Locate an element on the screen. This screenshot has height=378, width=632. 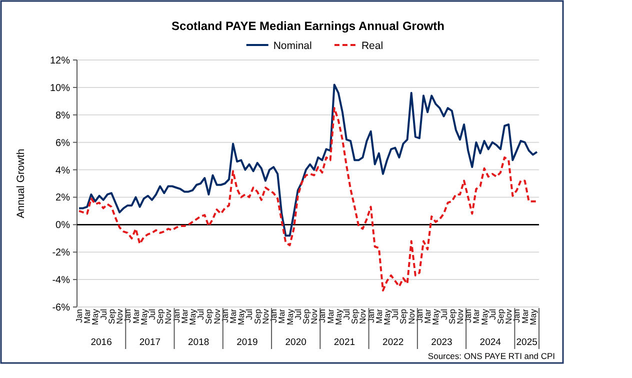
source-note: Sources: ONS PAYE RTI and CPI is located at coordinates (491, 356).